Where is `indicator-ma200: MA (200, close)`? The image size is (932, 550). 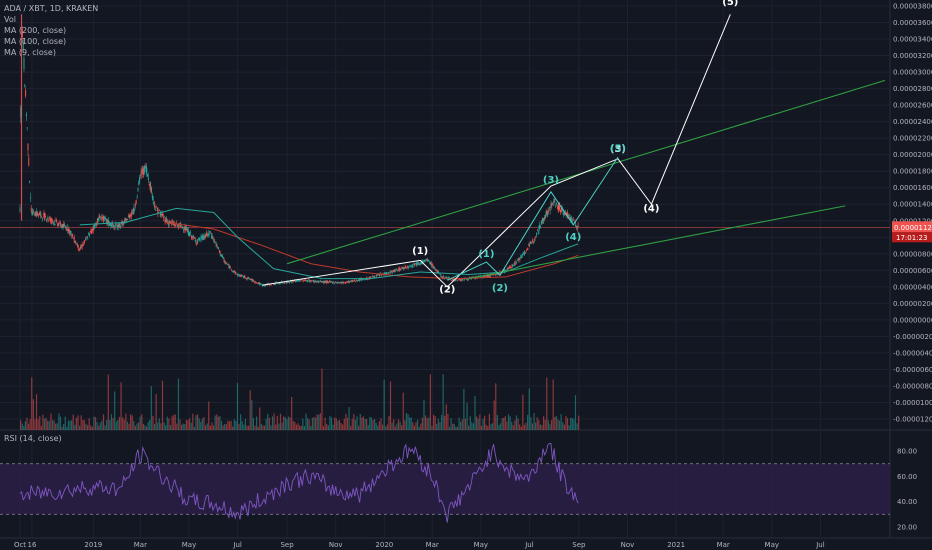 indicator-ma200: MA (200, close) is located at coordinates (35, 30).